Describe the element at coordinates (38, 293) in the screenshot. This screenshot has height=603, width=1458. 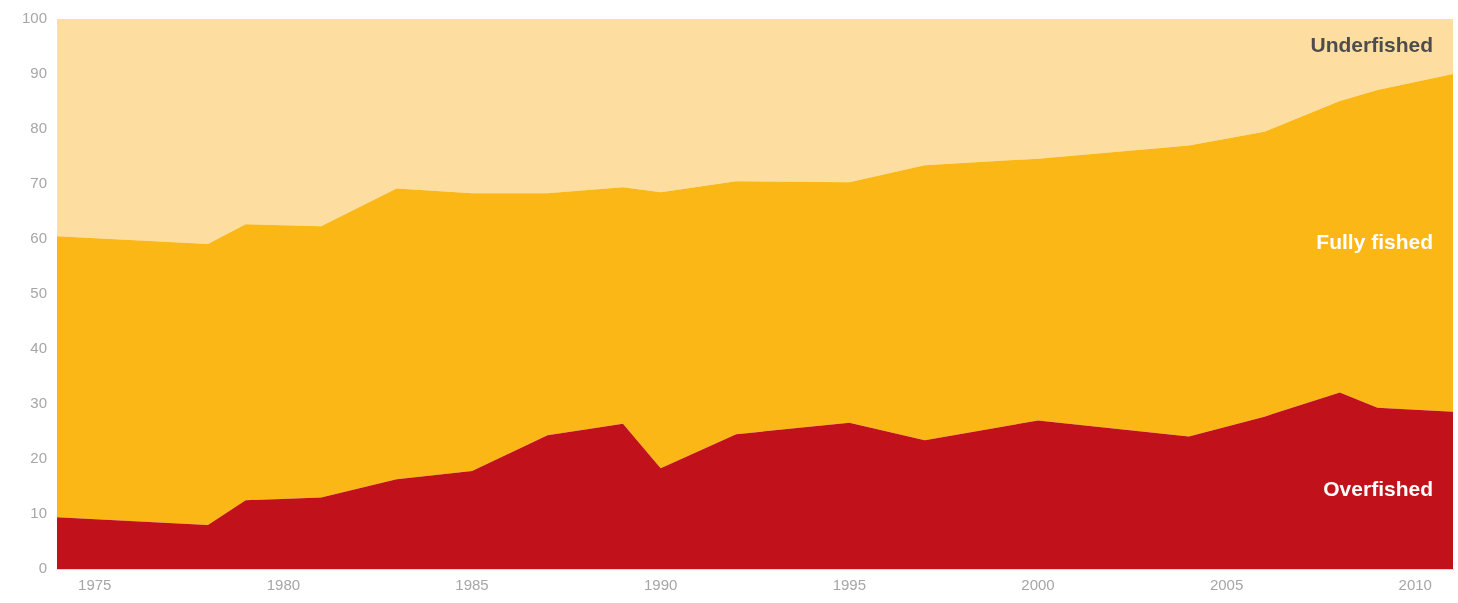
I see `y-tick-label: 50` at that location.